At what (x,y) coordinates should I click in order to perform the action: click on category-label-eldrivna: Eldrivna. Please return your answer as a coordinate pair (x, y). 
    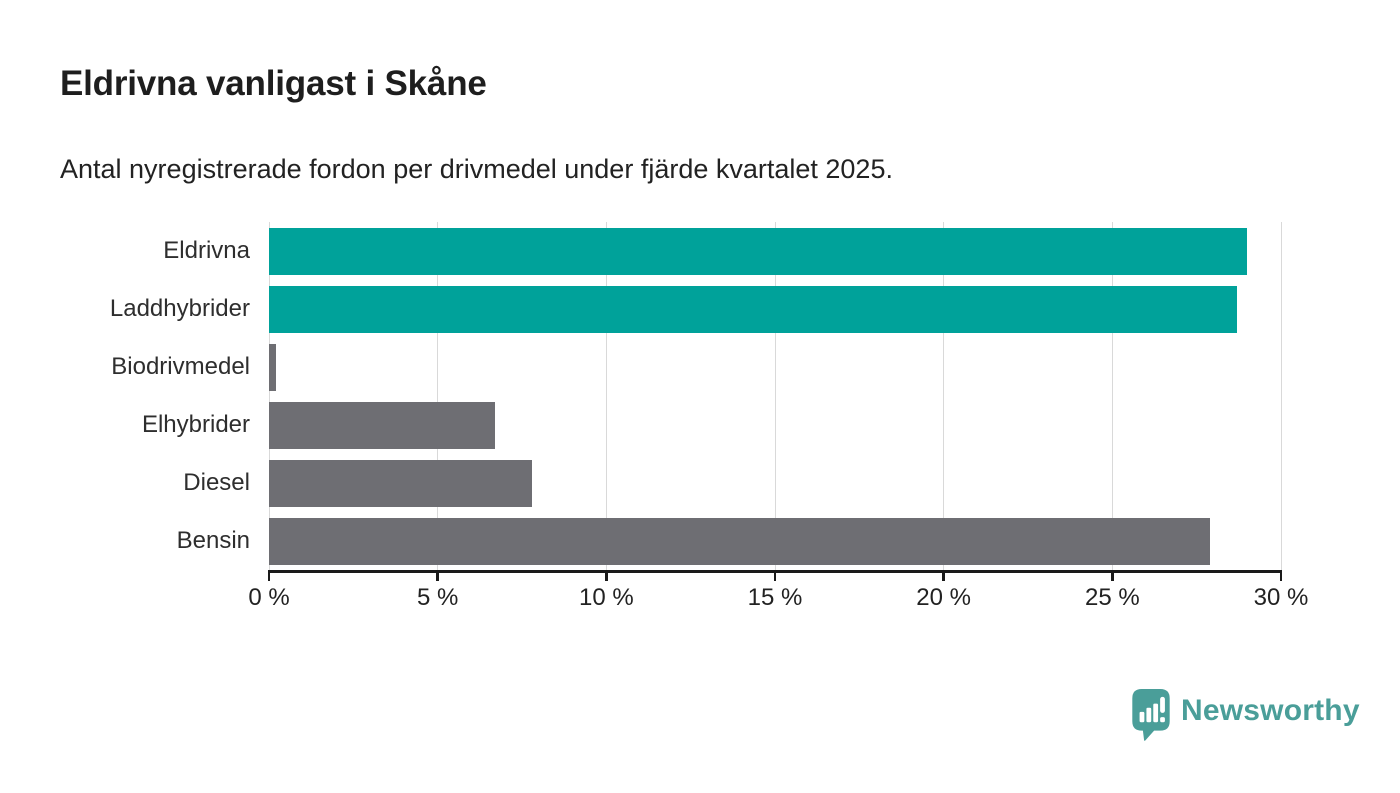
    Looking at the image, I should click on (206, 250).